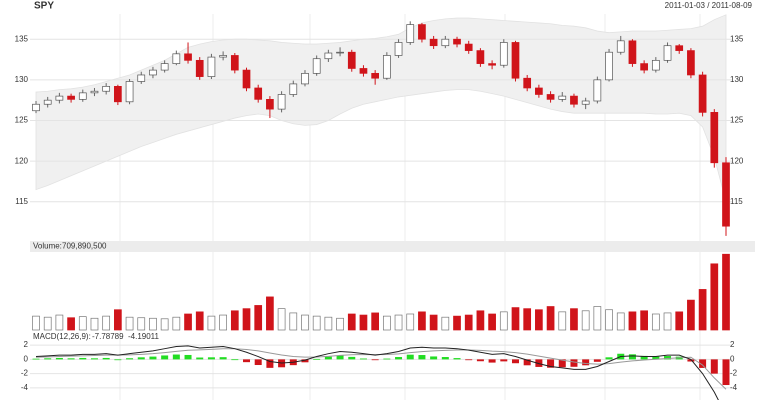  I want to click on macd-tick-label: -4, so click(25, 387).